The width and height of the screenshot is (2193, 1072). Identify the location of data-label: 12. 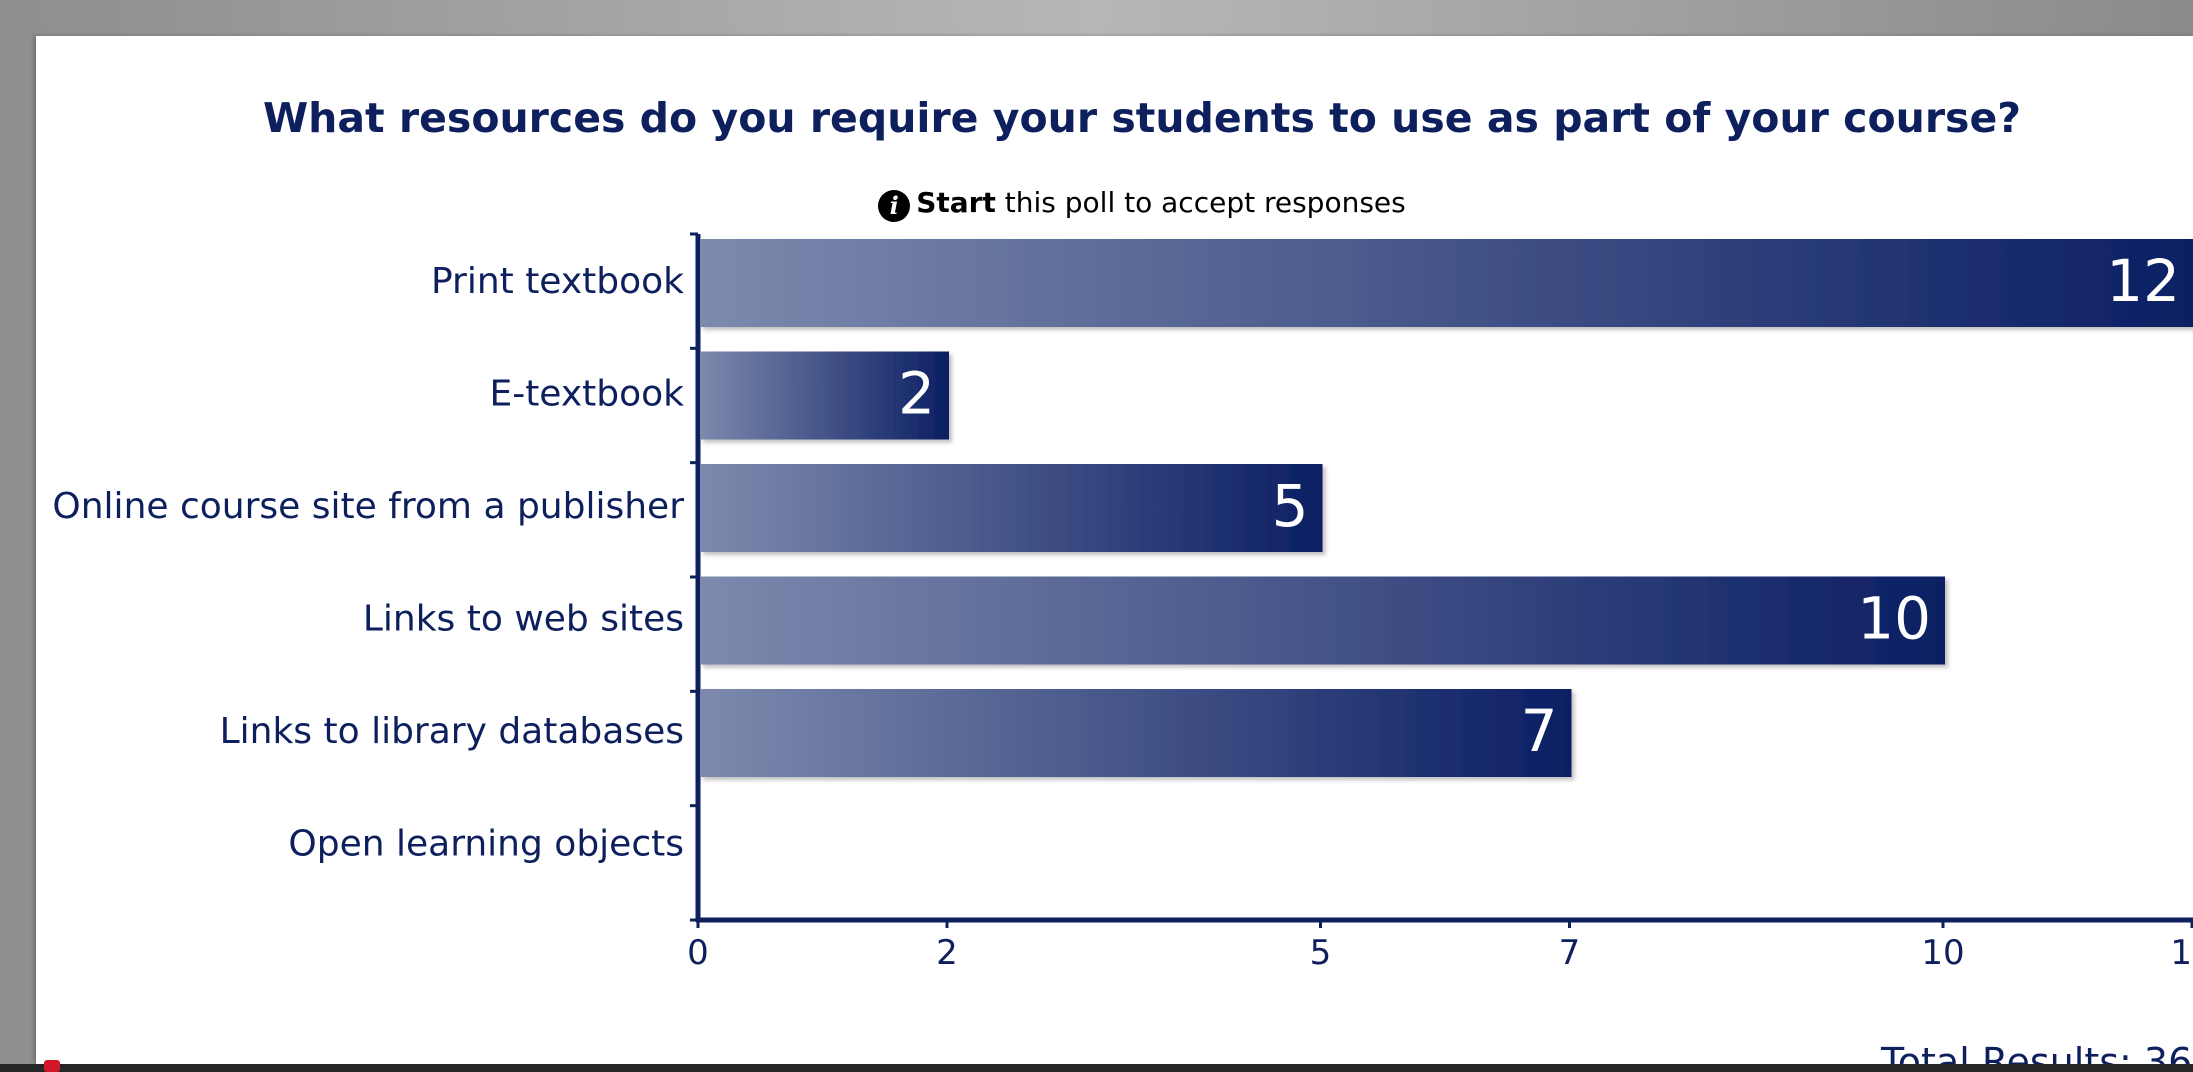
(2143, 281).